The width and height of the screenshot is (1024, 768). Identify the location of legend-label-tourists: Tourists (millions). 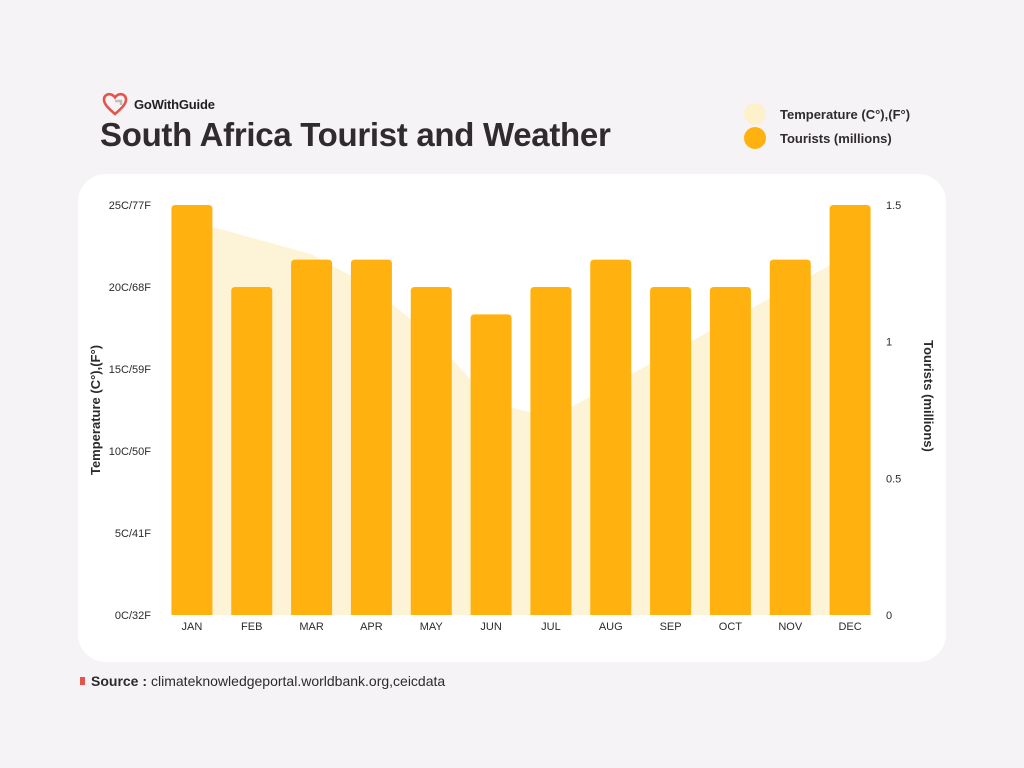
(836, 138).